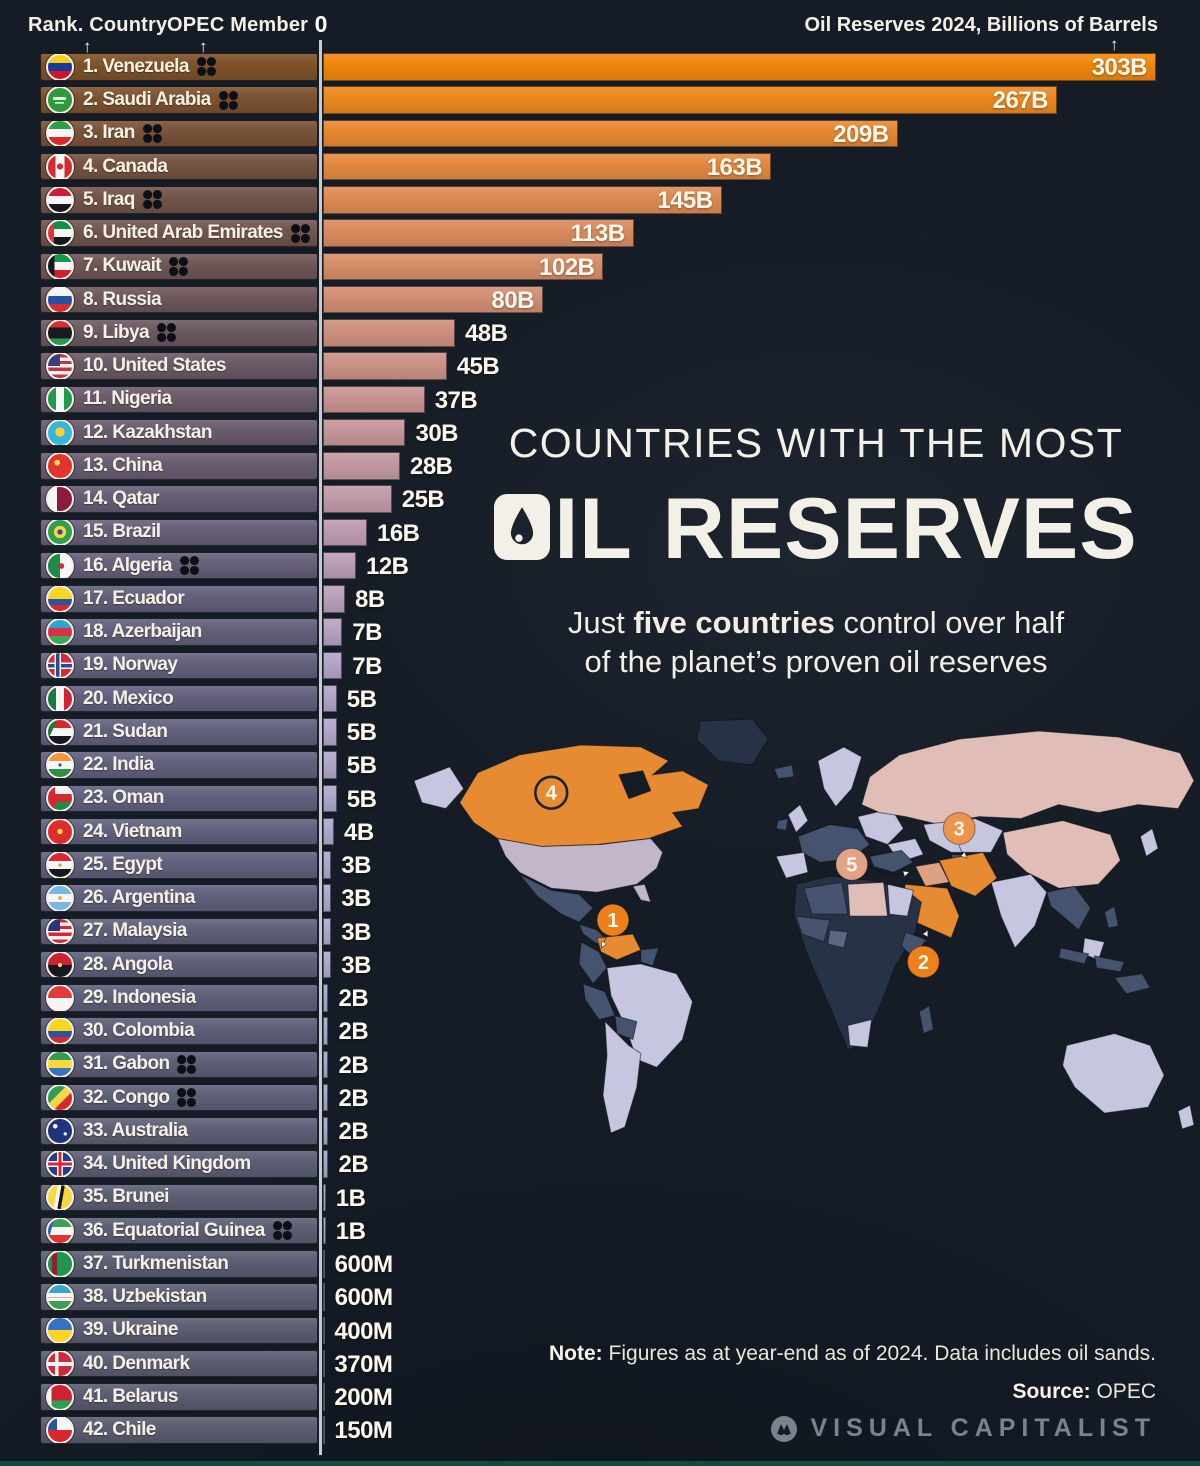 This screenshot has width=1200, height=1466. Describe the element at coordinates (600, 299) in the screenshot. I see `chart-row-russia: 8. Russia 80B` at that location.